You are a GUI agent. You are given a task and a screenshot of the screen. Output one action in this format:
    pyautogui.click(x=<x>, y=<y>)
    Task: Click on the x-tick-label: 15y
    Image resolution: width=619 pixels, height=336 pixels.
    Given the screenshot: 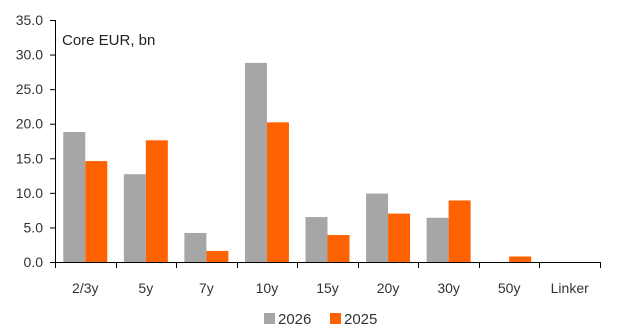 What is the action you would take?
    pyautogui.click(x=327, y=288)
    